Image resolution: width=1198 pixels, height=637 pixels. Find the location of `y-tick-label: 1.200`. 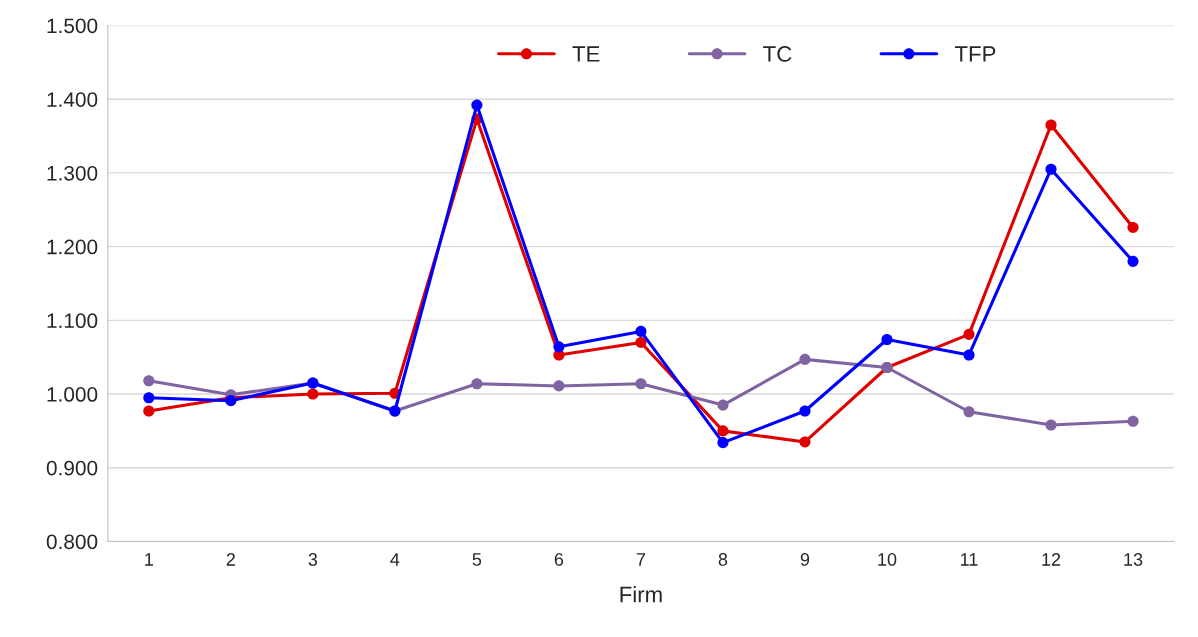

y-tick-label: 1.200 is located at coordinates (72, 247).